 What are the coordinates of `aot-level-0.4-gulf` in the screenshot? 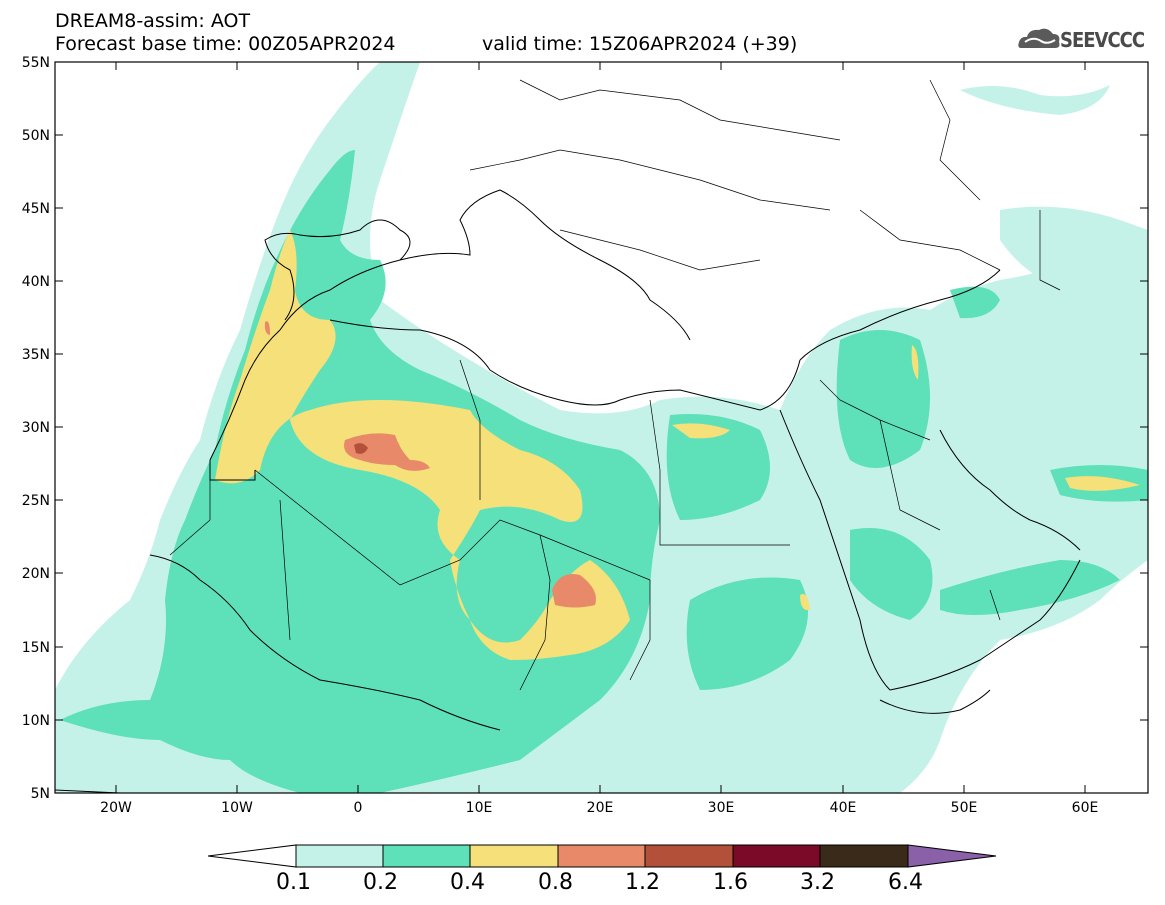 It's located at (1102, 483).